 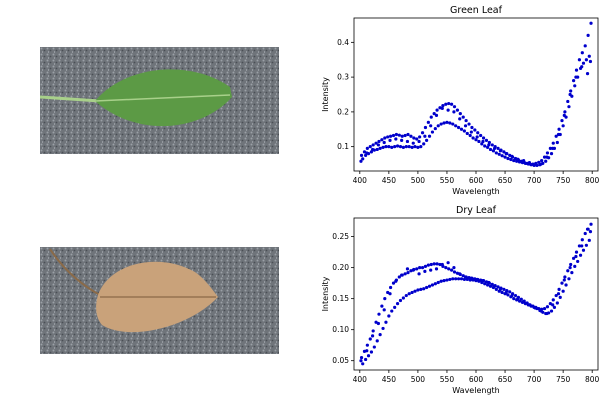 I want to click on green-leaf-stem, so click(x=70, y=99).